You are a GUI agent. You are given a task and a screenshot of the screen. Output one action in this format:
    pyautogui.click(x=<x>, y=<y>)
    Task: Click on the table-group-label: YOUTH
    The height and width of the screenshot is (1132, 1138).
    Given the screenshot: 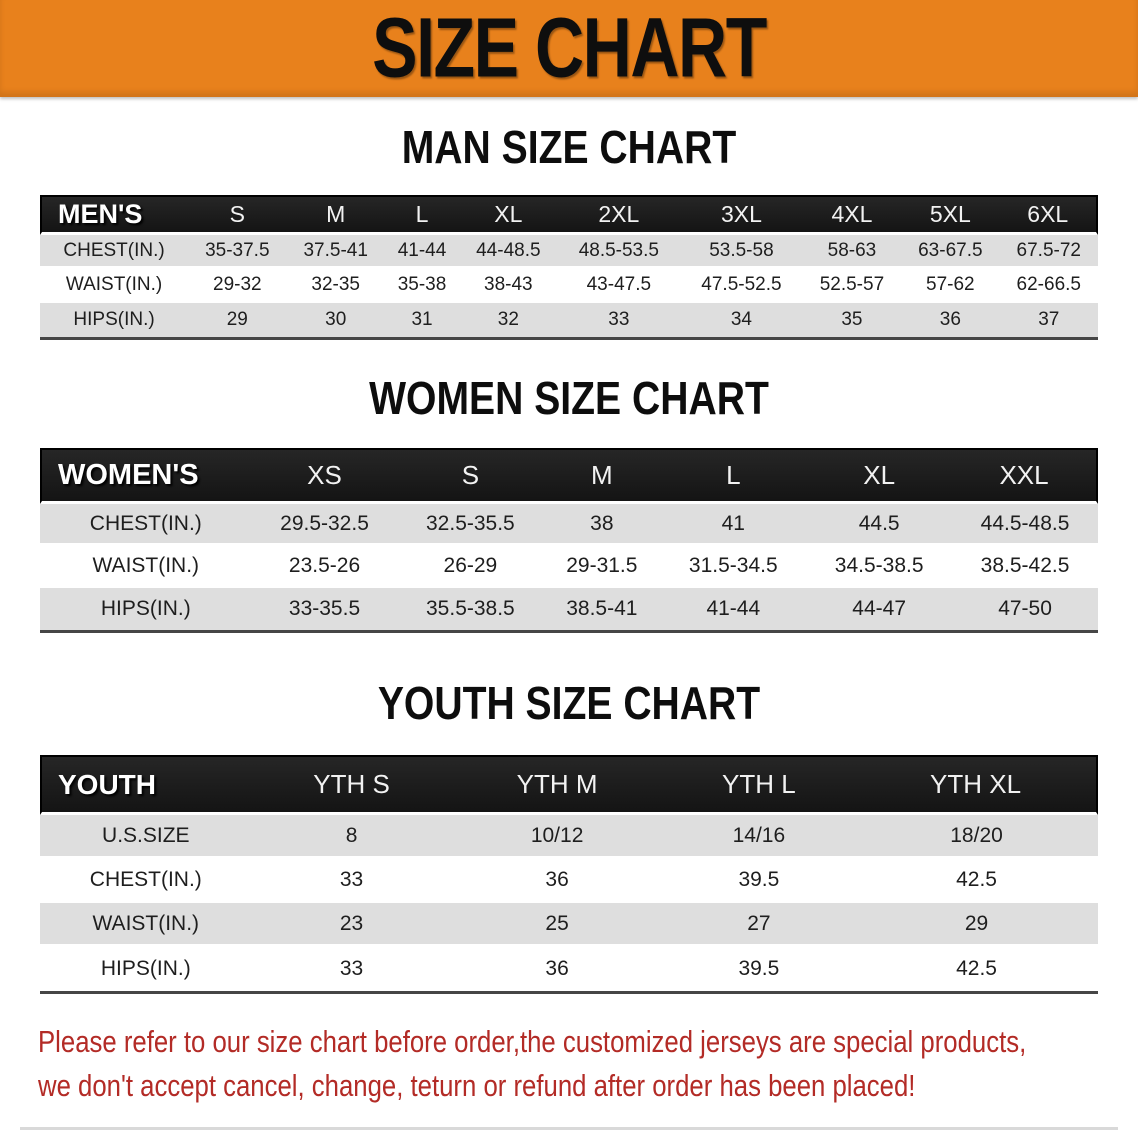 What is the action you would take?
    pyautogui.click(x=146, y=785)
    